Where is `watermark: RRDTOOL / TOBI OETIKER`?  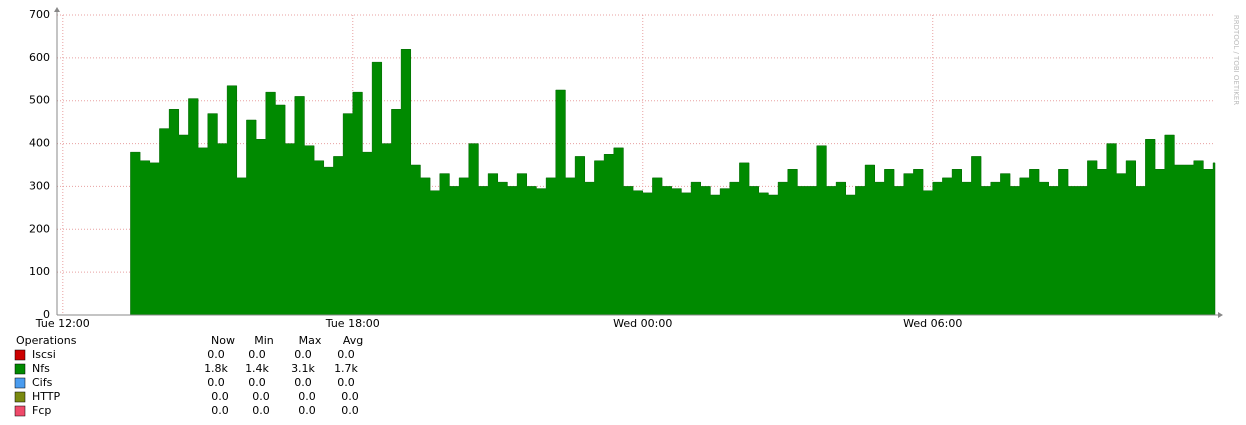
watermark: RRDTOOL / TOBI OETIKER is located at coordinates (1236, 60).